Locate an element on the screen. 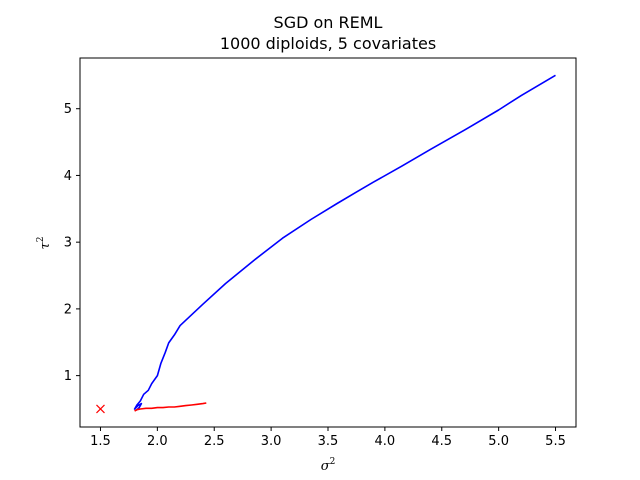  start-marker is located at coordinates (100, 409).